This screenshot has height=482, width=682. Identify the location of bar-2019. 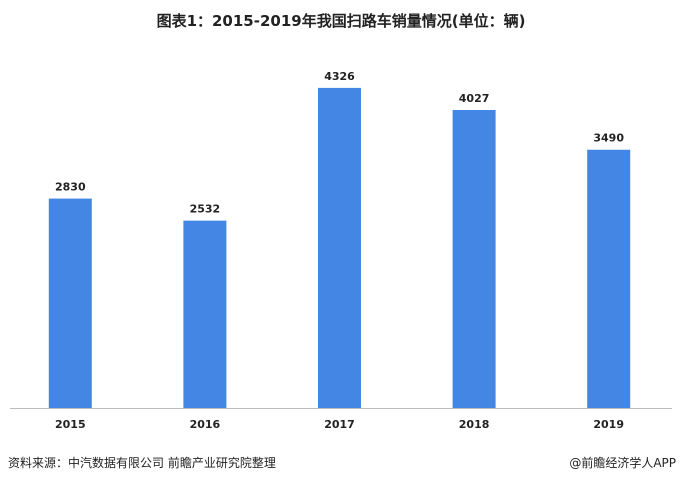
(609, 279).